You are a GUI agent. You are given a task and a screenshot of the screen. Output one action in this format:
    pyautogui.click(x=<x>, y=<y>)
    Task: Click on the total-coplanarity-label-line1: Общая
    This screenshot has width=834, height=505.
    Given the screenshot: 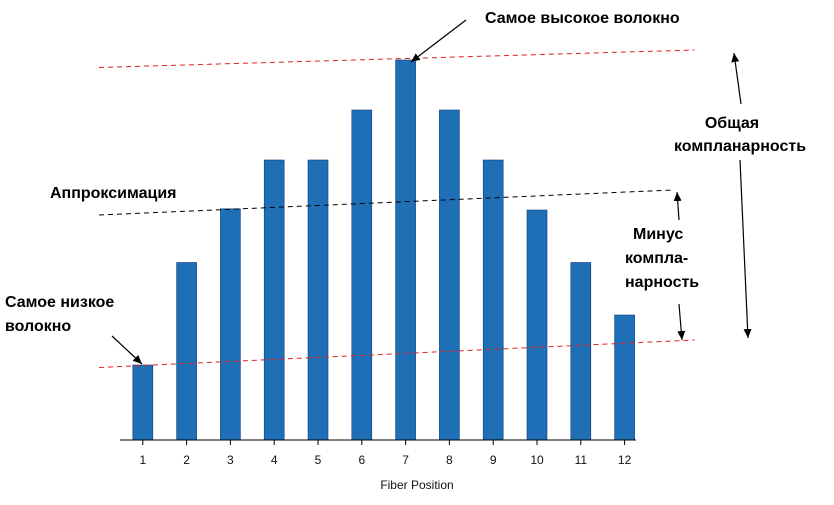 What is the action you would take?
    pyautogui.click(x=732, y=123)
    